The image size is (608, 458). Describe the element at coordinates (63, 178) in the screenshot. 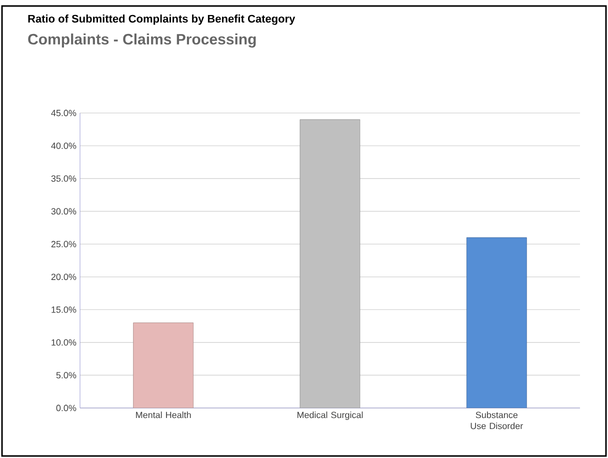

I see `y-tick-label: 35.0%` at that location.